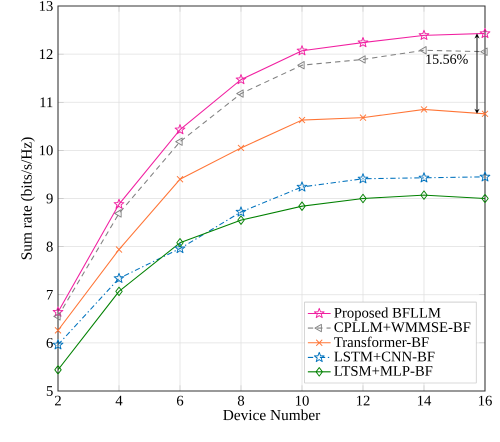 This screenshot has height=442, width=500. What do you see at coordinates (49, 247) in the screenshot?
I see `y-tick-label: 8` at bounding box center [49, 247].